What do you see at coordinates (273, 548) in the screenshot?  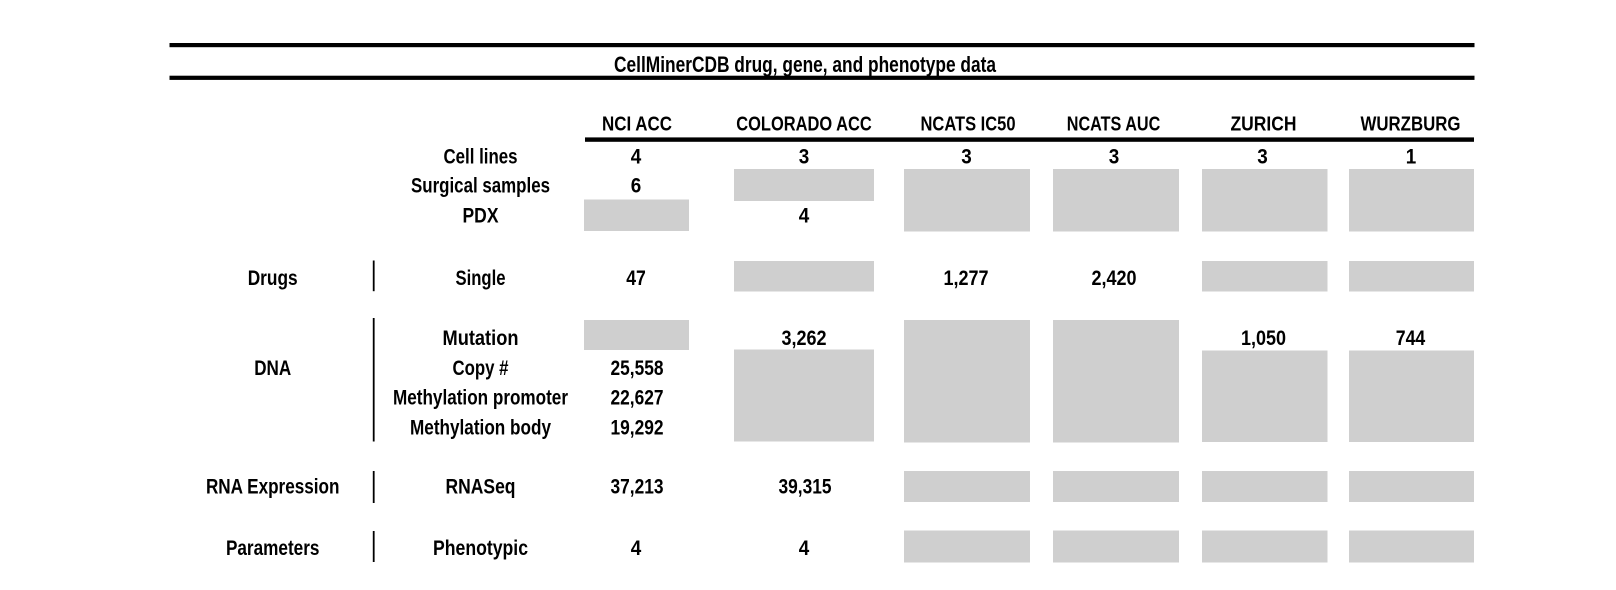 I see `svg-text: Parameters` at bounding box center [273, 548].